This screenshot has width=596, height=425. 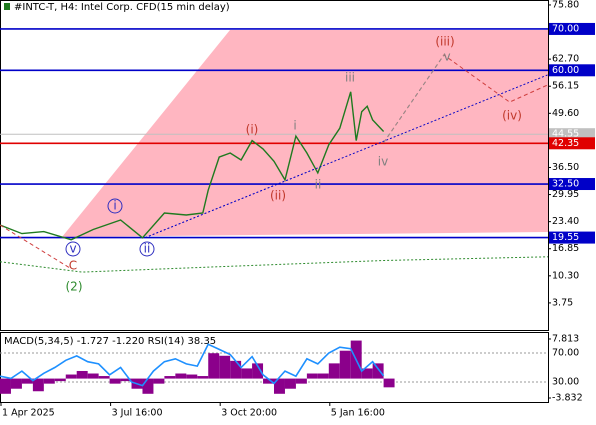 I want to click on y-tick-label: 3.75, so click(x=562, y=302).